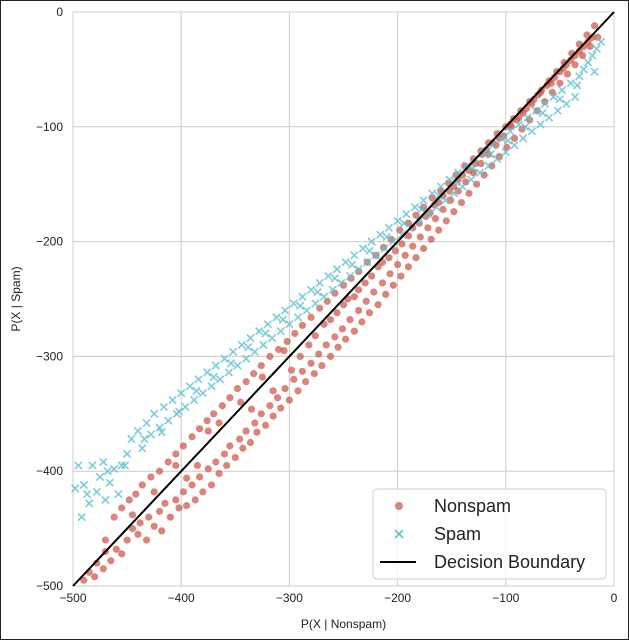  Describe the element at coordinates (505, 598) in the screenshot. I see `x-tick-label: −100` at that location.